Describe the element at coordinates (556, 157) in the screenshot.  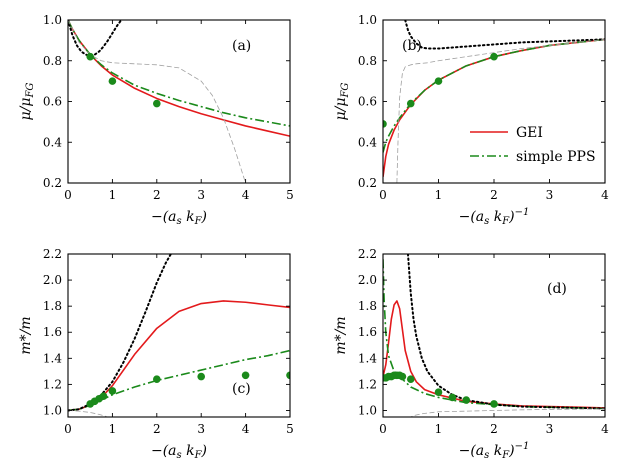
I see `legend-label: simple PPS` at that location.